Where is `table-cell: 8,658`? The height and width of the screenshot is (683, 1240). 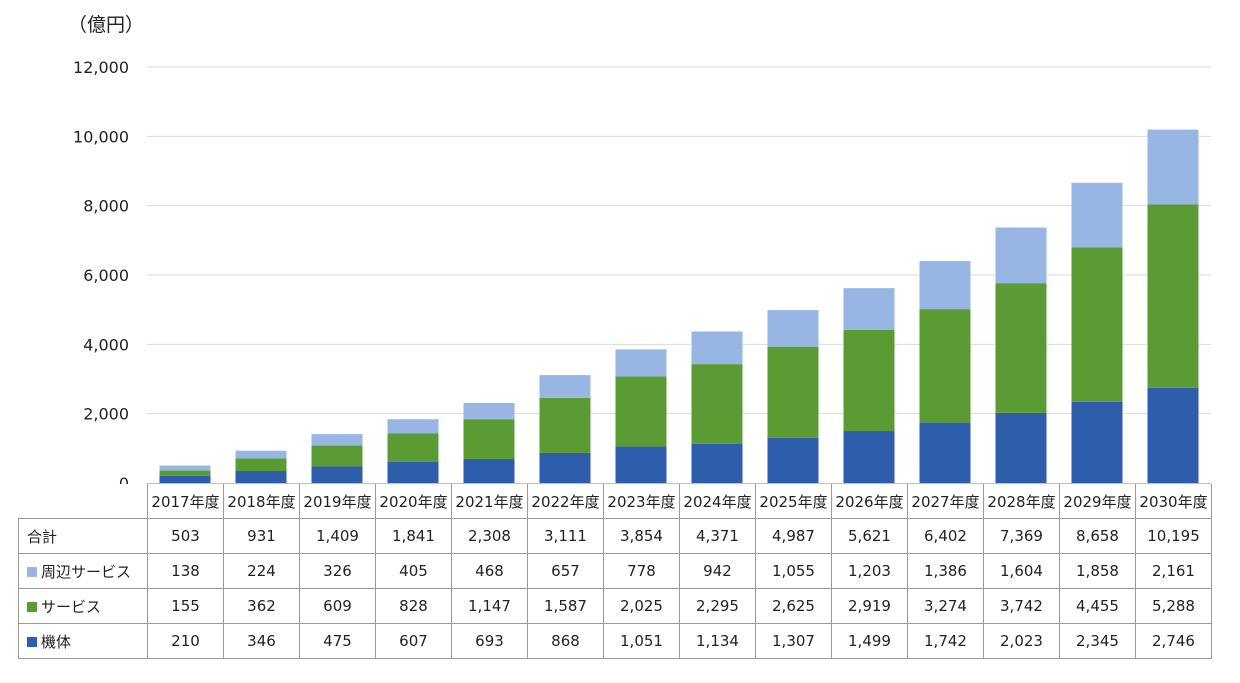 table-cell: 8,658 is located at coordinates (1097, 536).